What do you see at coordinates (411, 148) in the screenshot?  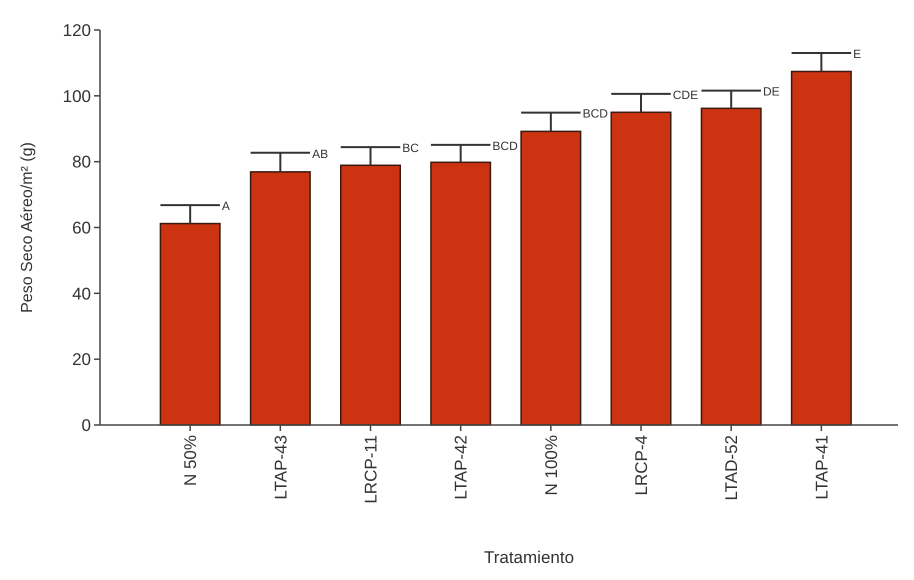 I see `annotation: BC` at bounding box center [411, 148].